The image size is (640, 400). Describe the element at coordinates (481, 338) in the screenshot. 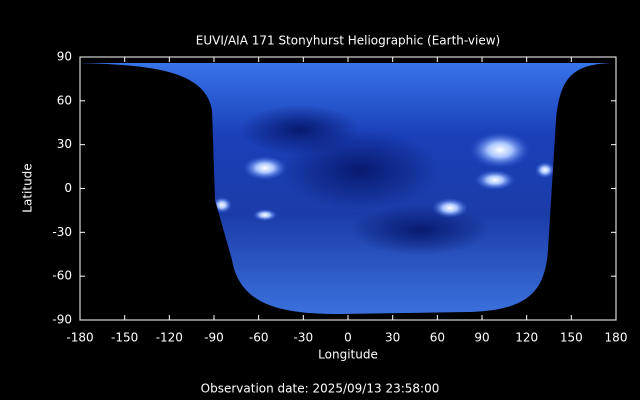

I see `x-tick-label: 90` at that location.